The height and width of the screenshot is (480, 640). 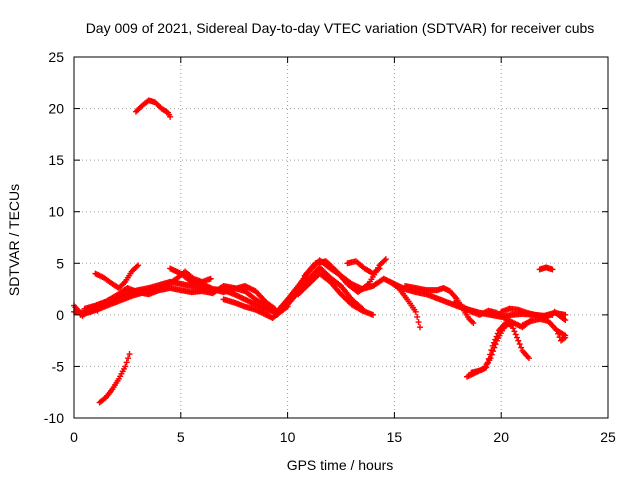 What do you see at coordinates (58, 366) in the screenshot?
I see `y-tick-label: -5` at bounding box center [58, 366].